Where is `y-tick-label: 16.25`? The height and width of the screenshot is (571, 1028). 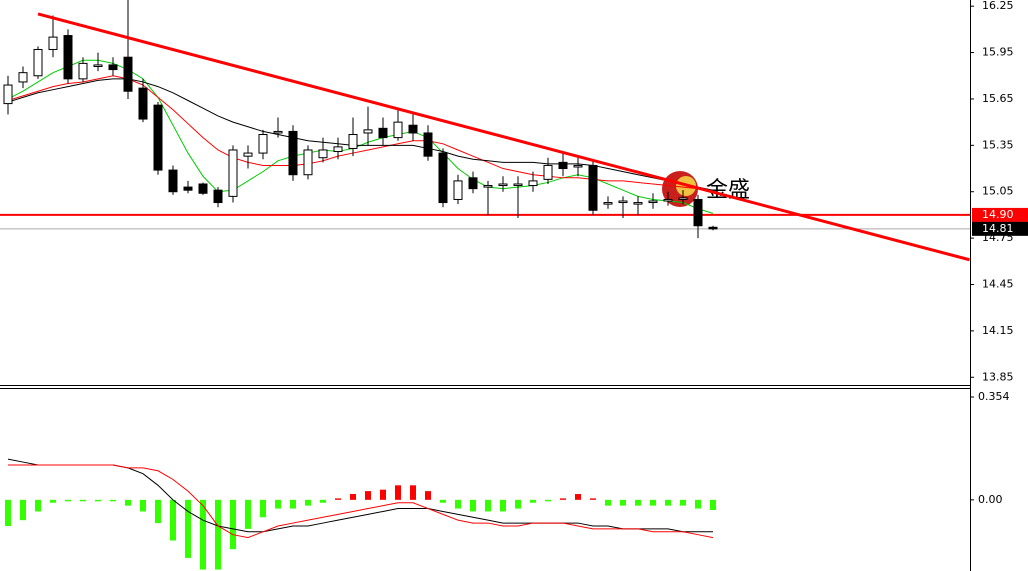 y-tick-label: 16.25 is located at coordinates (998, 6).